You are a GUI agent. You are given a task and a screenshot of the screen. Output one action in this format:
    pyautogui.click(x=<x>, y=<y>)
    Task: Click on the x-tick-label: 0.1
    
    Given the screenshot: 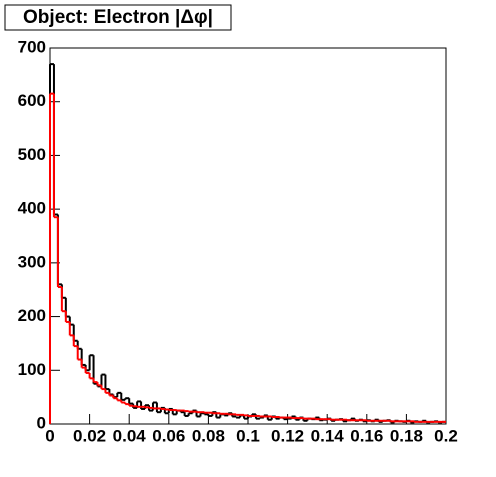 What is the action you would take?
    pyautogui.click(x=248, y=435)
    